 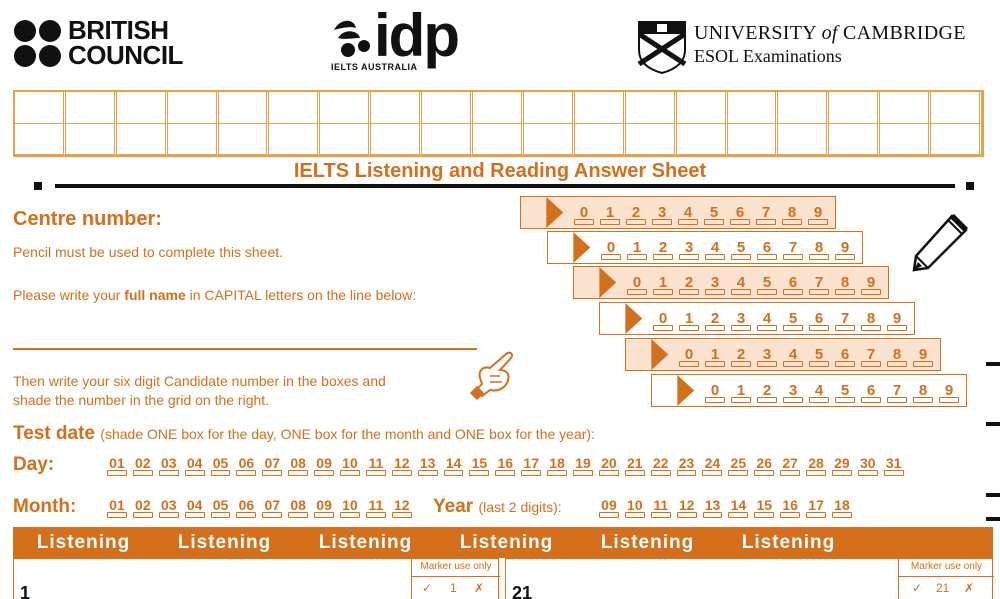 What do you see at coordinates (272, 465) in the screenshot?
I see `day-option: 07` at bounding box center [272, 465].